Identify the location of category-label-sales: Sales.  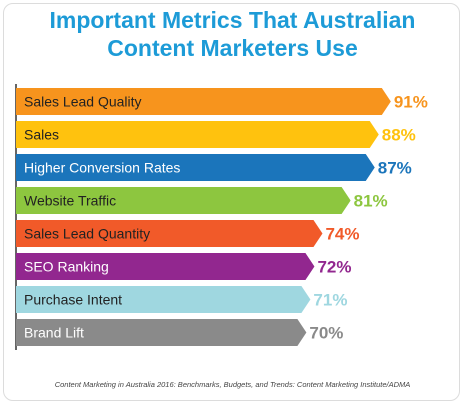
(41, 135).